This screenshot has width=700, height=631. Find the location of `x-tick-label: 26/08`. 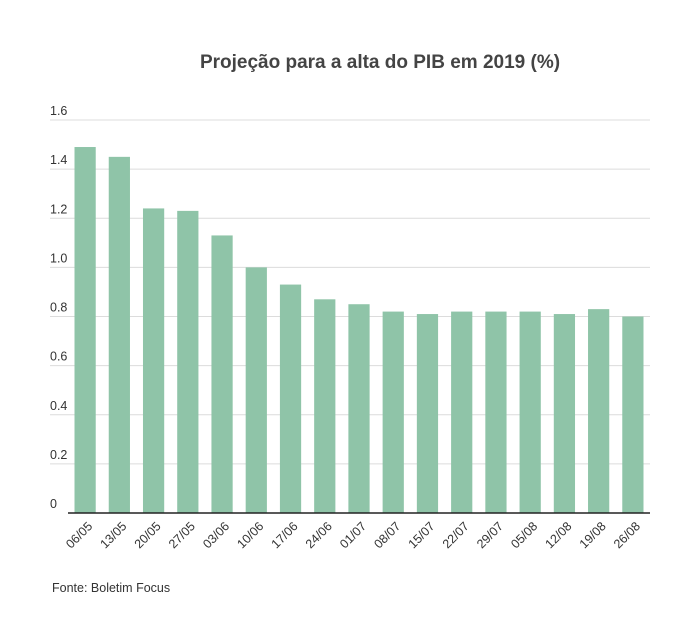

x-tick-label: 26/08 is located at coordinates (627, 535).